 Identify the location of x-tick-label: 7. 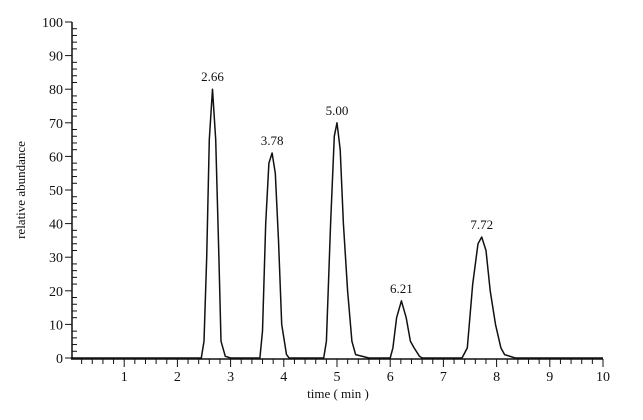
(443, 377).